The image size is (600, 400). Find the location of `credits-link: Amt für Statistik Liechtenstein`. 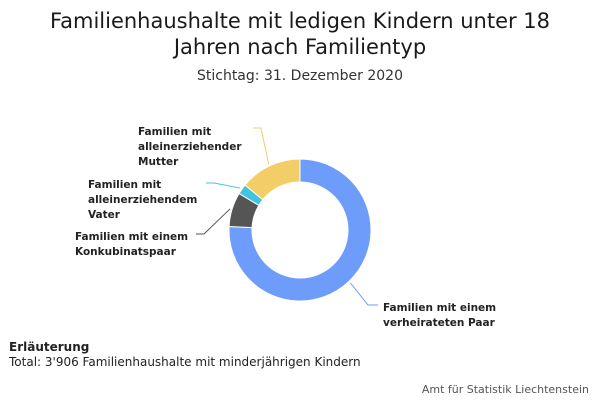

credits-link: Amt für Statistik Liechtenstein is located at coordinates (505, 389).